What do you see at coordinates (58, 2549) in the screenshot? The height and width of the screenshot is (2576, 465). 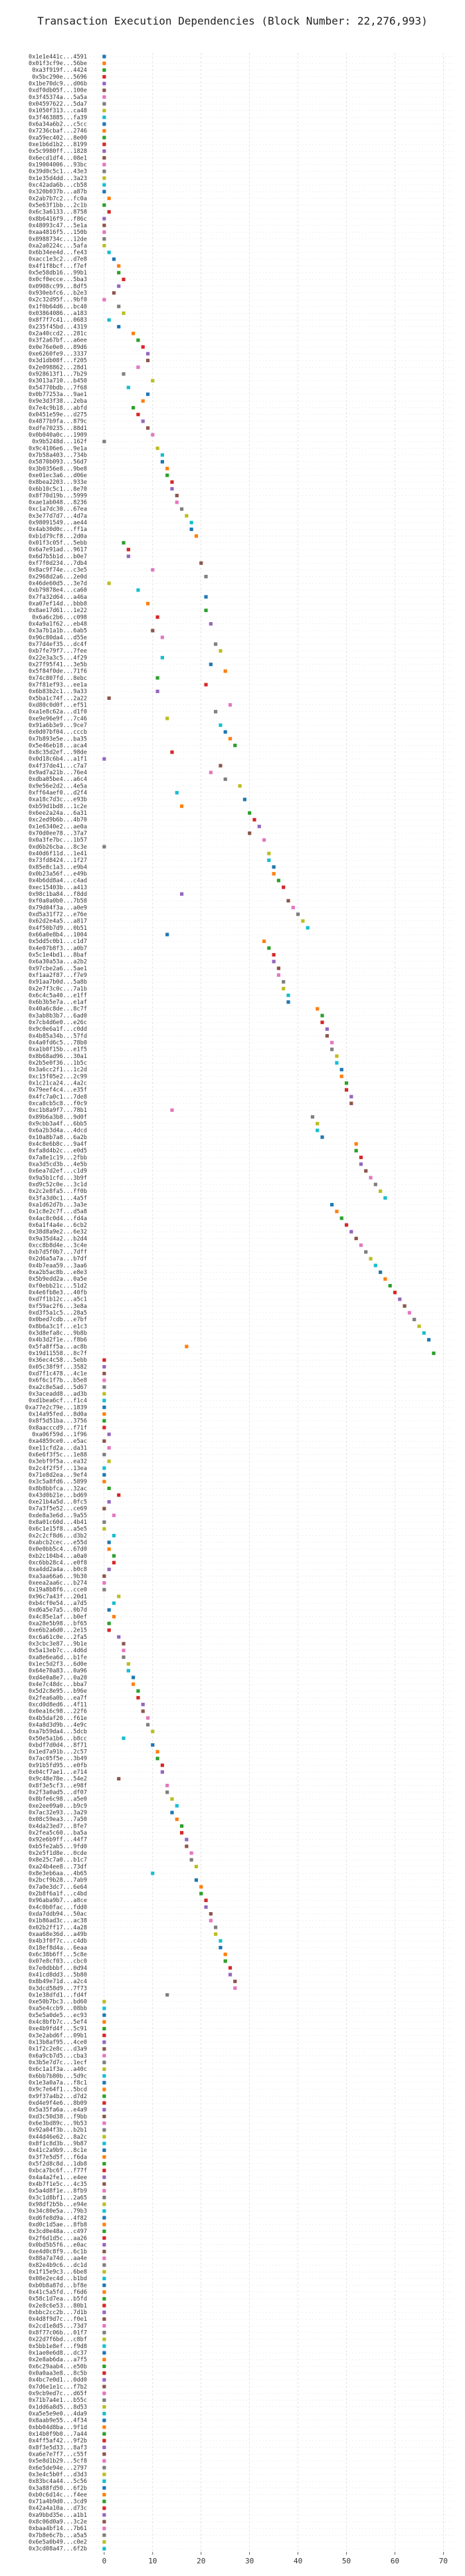 I see `tx-label: 0x3cd08a47...6f2b` at bounding box center [58, 2549].